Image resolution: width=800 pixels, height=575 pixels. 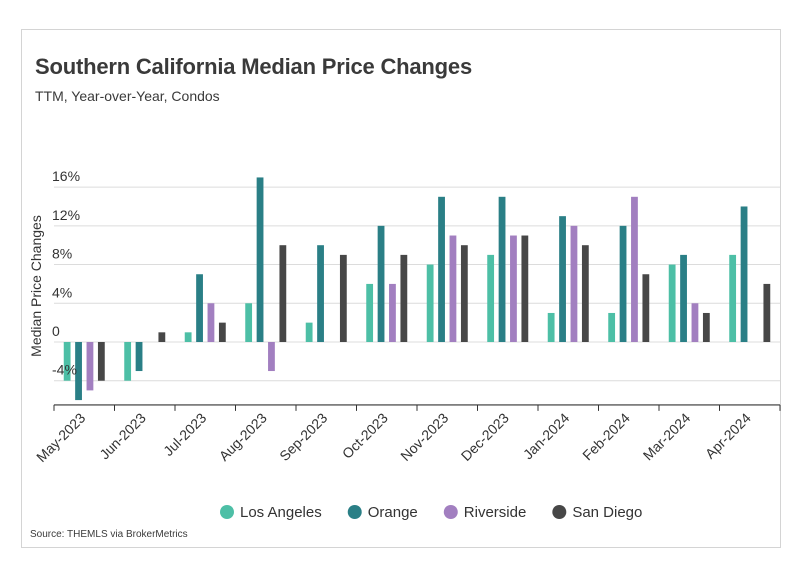 What do you see at coordinates (431, 512) in the screenshot?
I see `legend: Los Angeles Orange Riverside San Diego` at bounding box center [431, 512].